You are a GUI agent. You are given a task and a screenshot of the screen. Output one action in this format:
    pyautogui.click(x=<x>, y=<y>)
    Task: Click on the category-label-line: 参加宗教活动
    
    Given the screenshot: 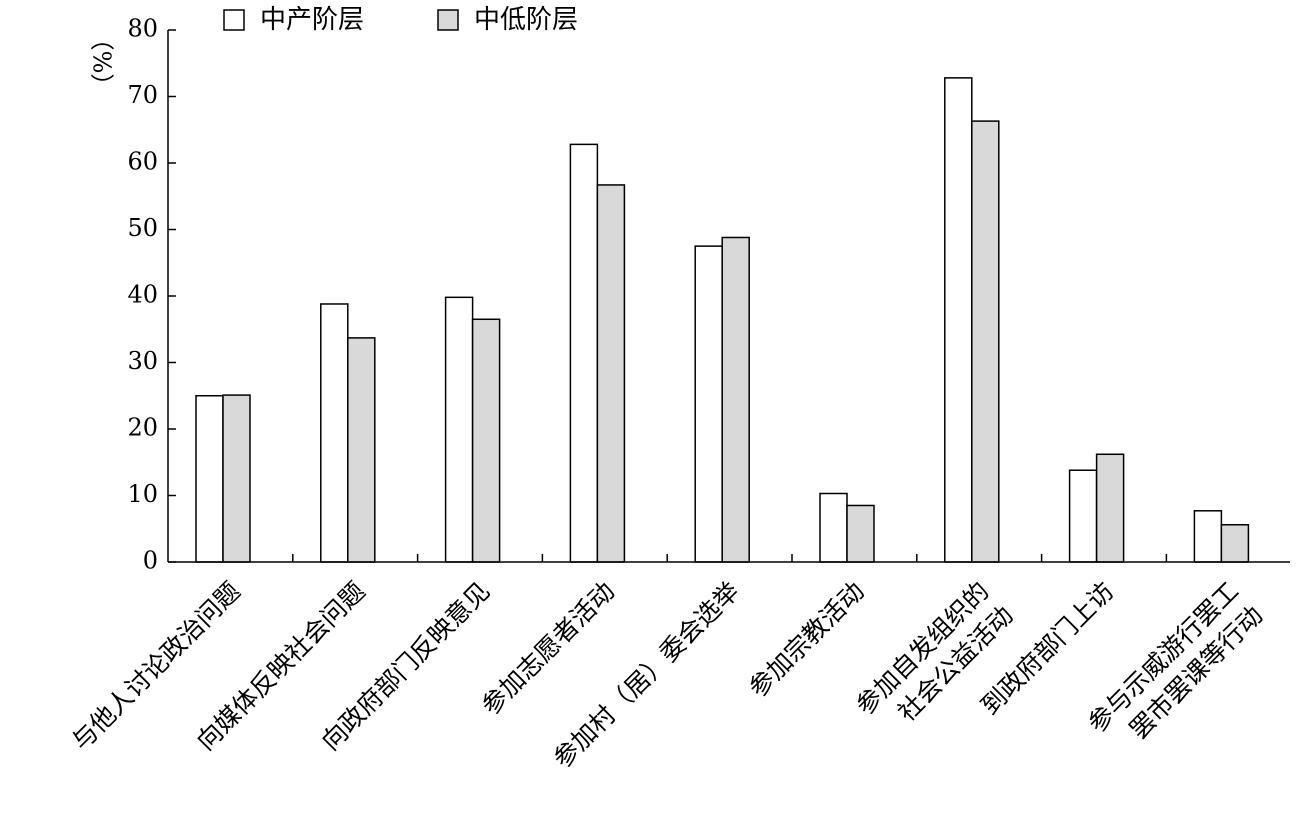 What is the action you would take?
    pyautogui.click(x=806, y=639)
    